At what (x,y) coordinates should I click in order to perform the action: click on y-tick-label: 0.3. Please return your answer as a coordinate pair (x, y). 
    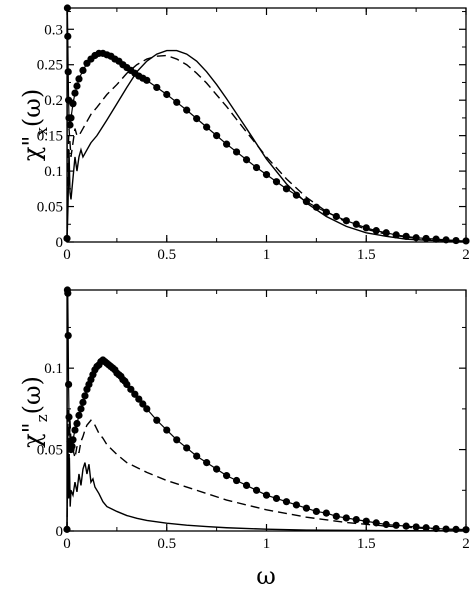
    Looking at the image, I should click on (53, 30).